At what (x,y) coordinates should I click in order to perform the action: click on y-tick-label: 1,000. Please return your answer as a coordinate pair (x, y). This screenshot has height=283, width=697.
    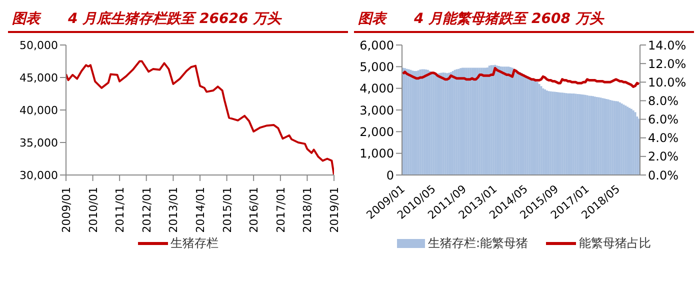
    Looking at the image, I should click on (377, 153).